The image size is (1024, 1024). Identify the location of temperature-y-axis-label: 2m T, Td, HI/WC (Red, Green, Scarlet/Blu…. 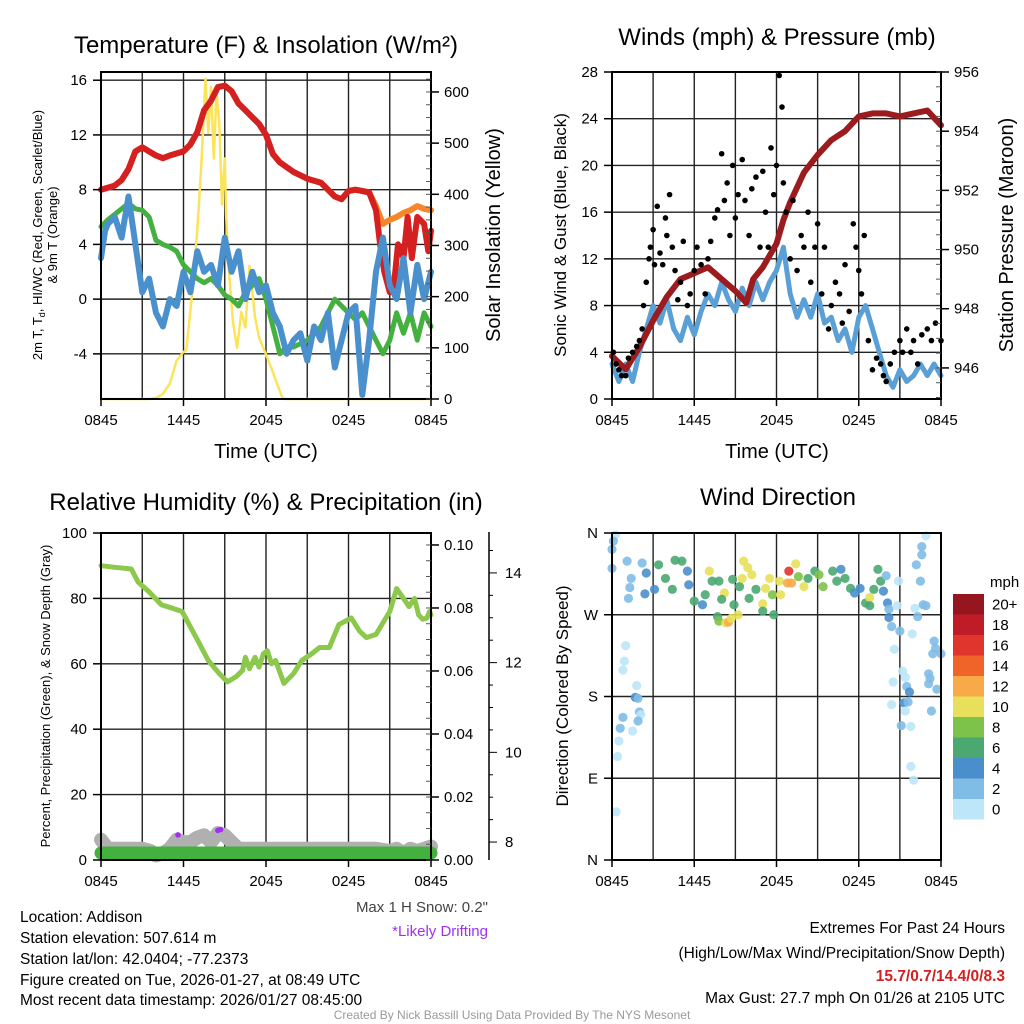
(38, 235).